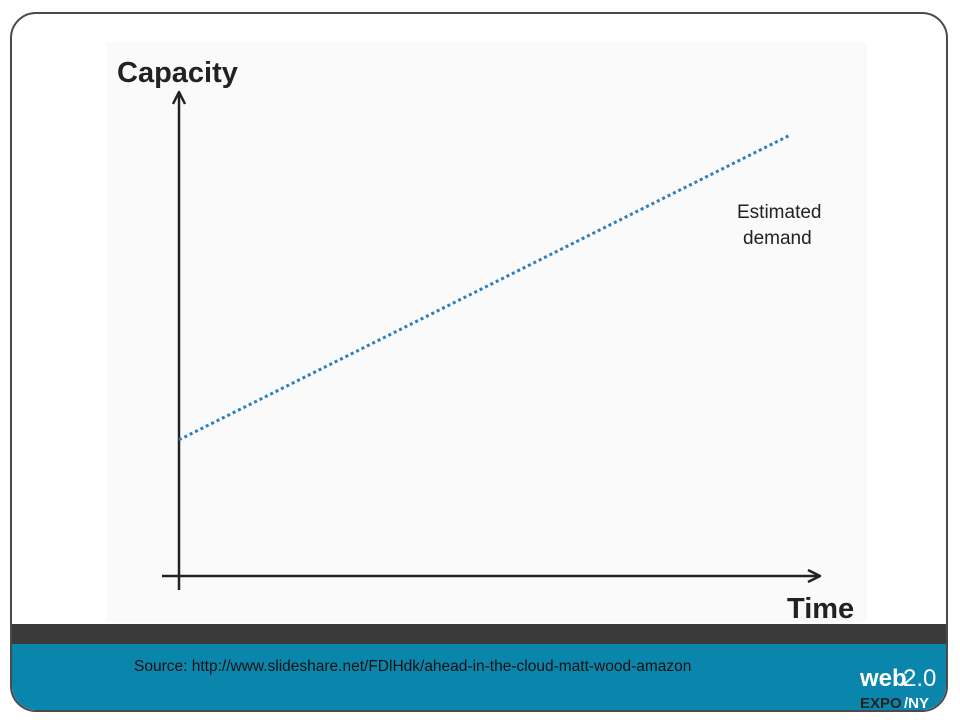  Describe the element at coordinates (883, 678) in the screenshot. I see `svg-text: web` at that location.